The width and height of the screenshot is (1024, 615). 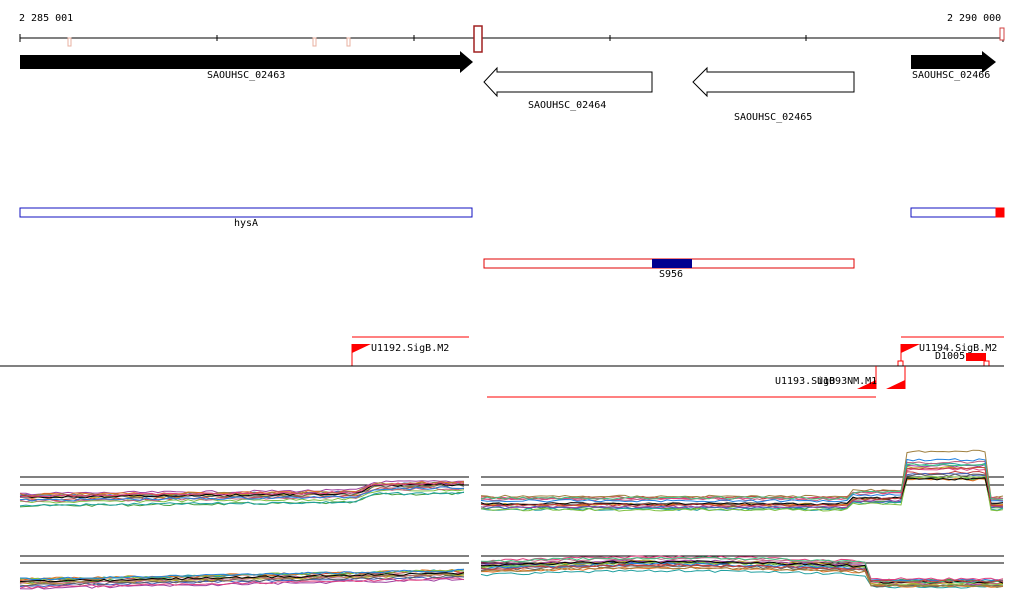 I want to click on gene-label-SAOUHSC_02466: SAOUHSC_02466, so click(x=951, y=75).